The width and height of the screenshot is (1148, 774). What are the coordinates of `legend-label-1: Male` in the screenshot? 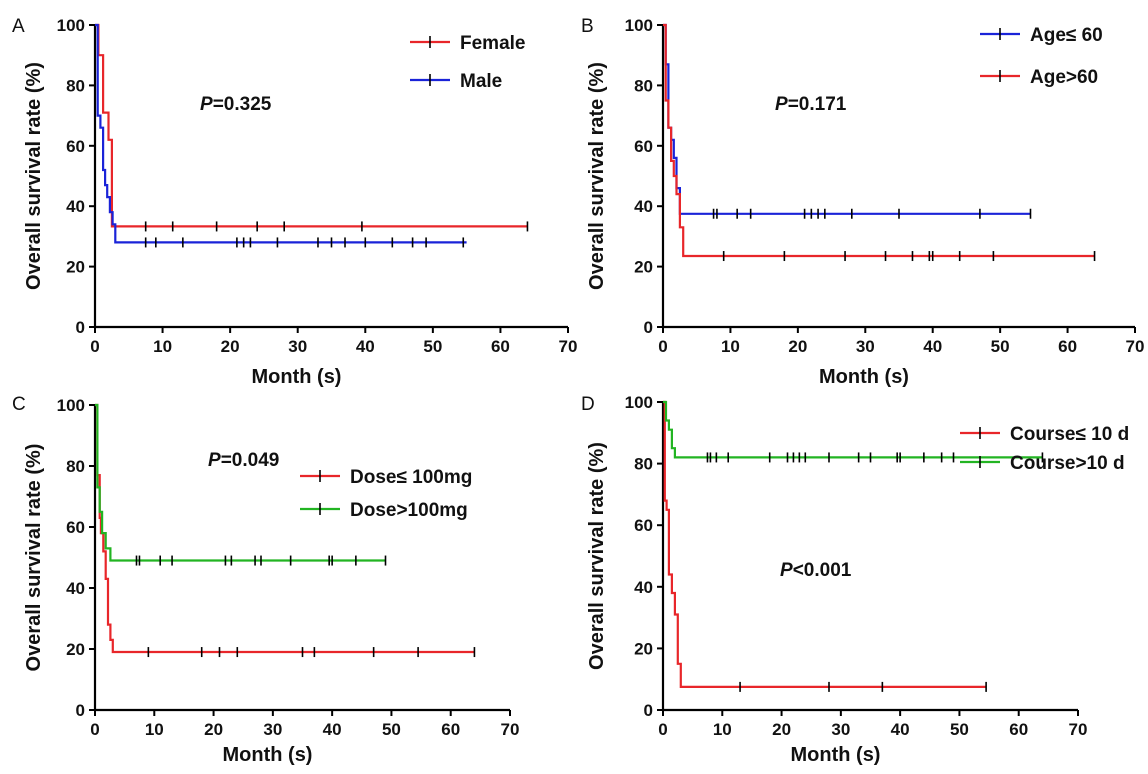 It's located at (481, 81).